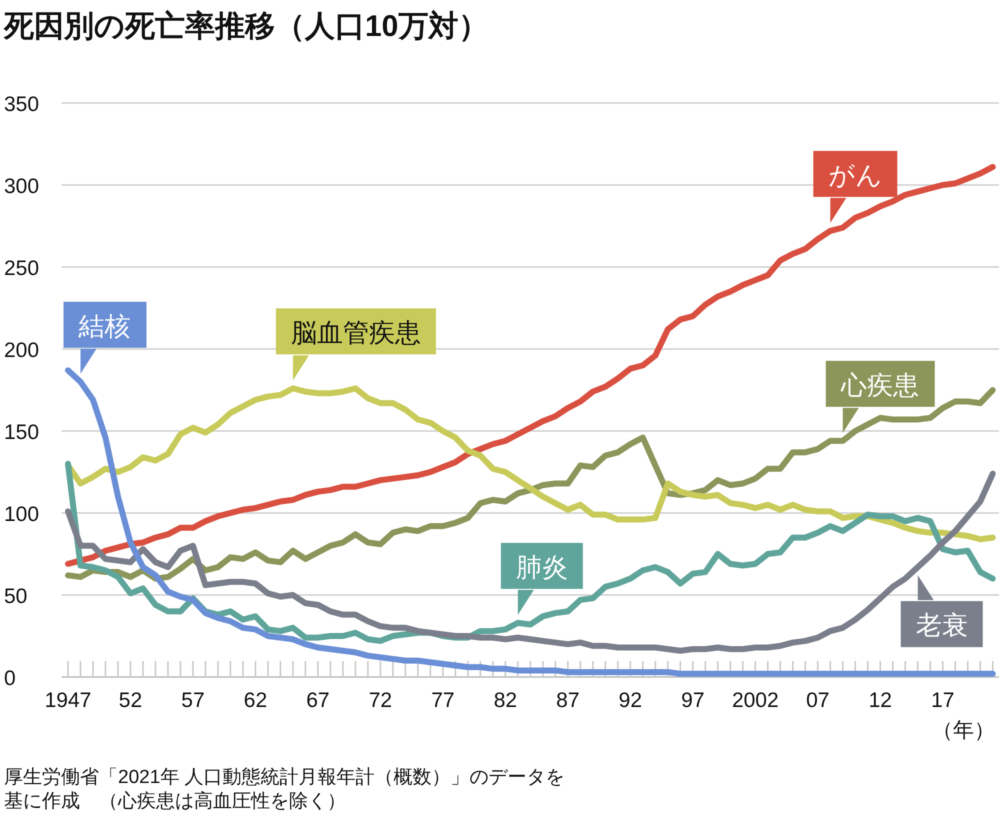  What do you see at coordinates (22, 514) in the screenshot?
I see `y-tick-label: 100` at bounding box center [22, 514].